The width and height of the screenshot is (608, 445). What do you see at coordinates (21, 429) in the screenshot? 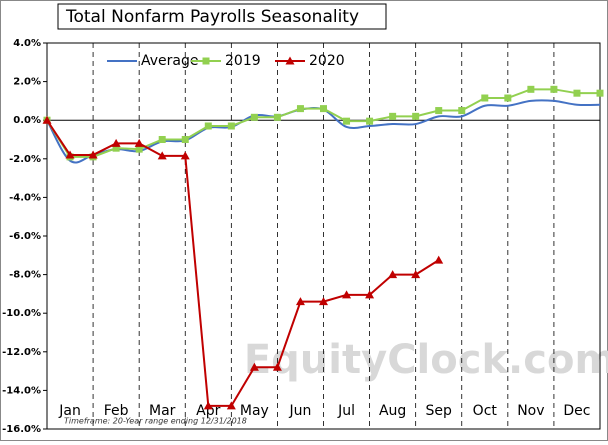
I see `y-tick-label: -16.0%` at bounding box center [21, 429].